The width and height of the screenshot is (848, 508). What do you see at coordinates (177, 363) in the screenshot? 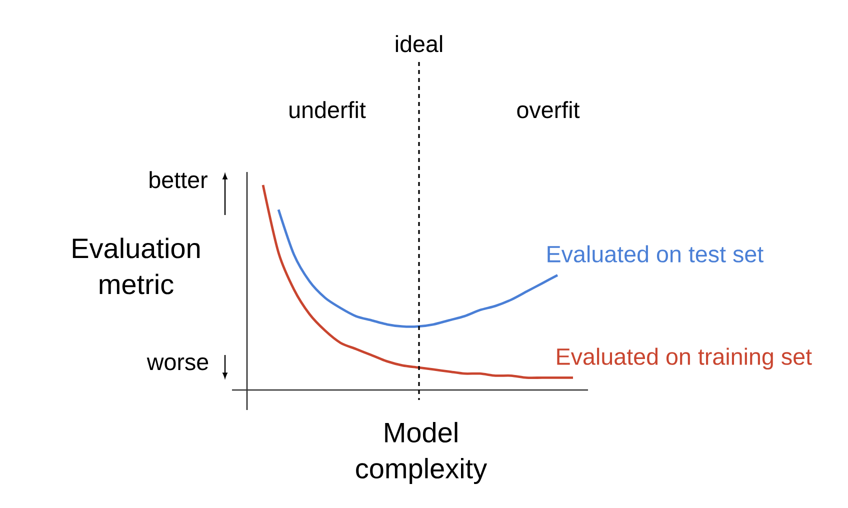
I see `text: worse` at bounding box center [177, 363].